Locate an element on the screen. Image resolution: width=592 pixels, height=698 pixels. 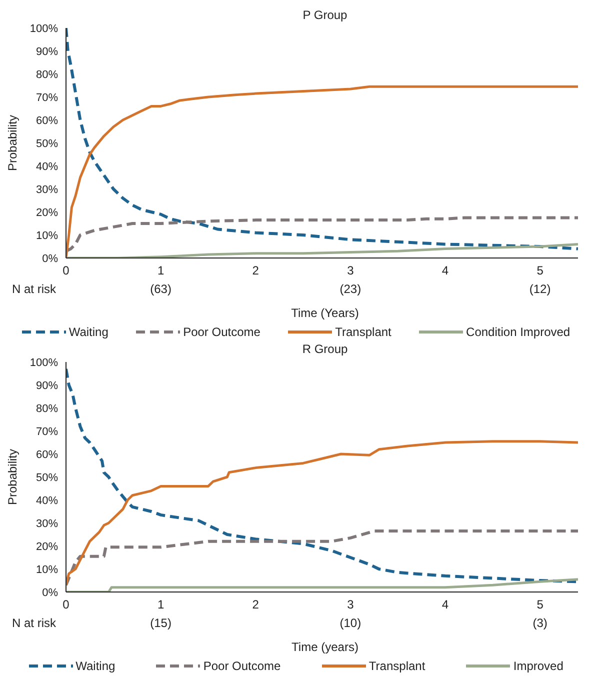
legend-label: Improved is located at coordinates (538, 666).